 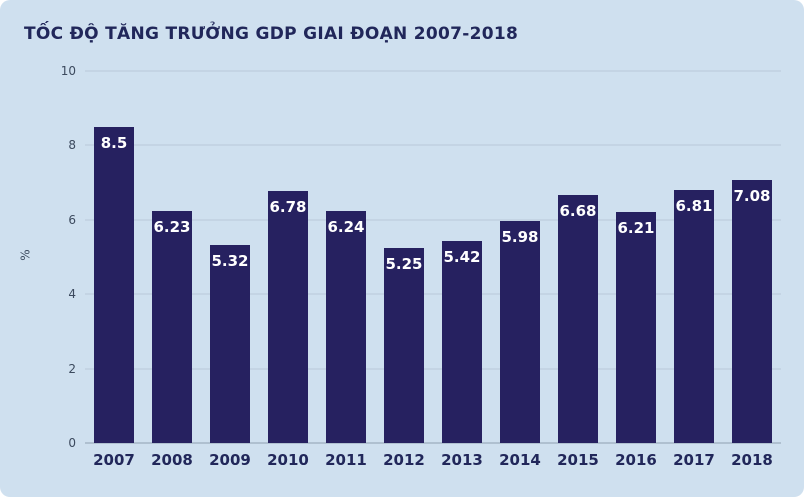 I want to click on bar-slot: 8.5, so click(x=114, y=257).